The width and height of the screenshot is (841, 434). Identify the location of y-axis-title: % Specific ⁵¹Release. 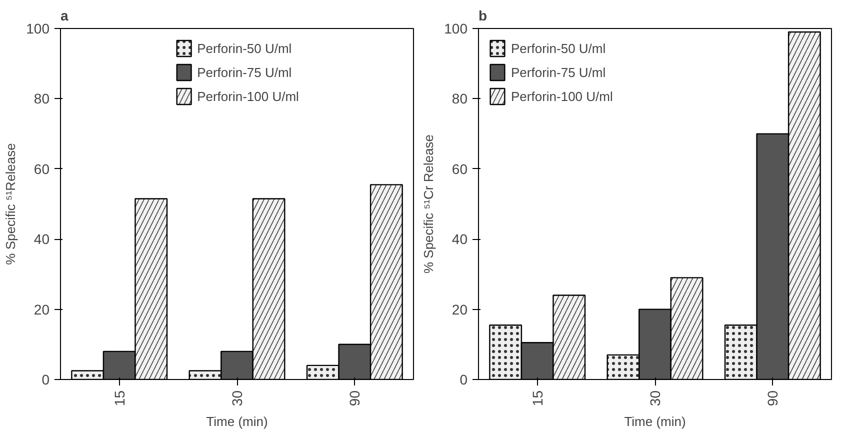
(10, 204).